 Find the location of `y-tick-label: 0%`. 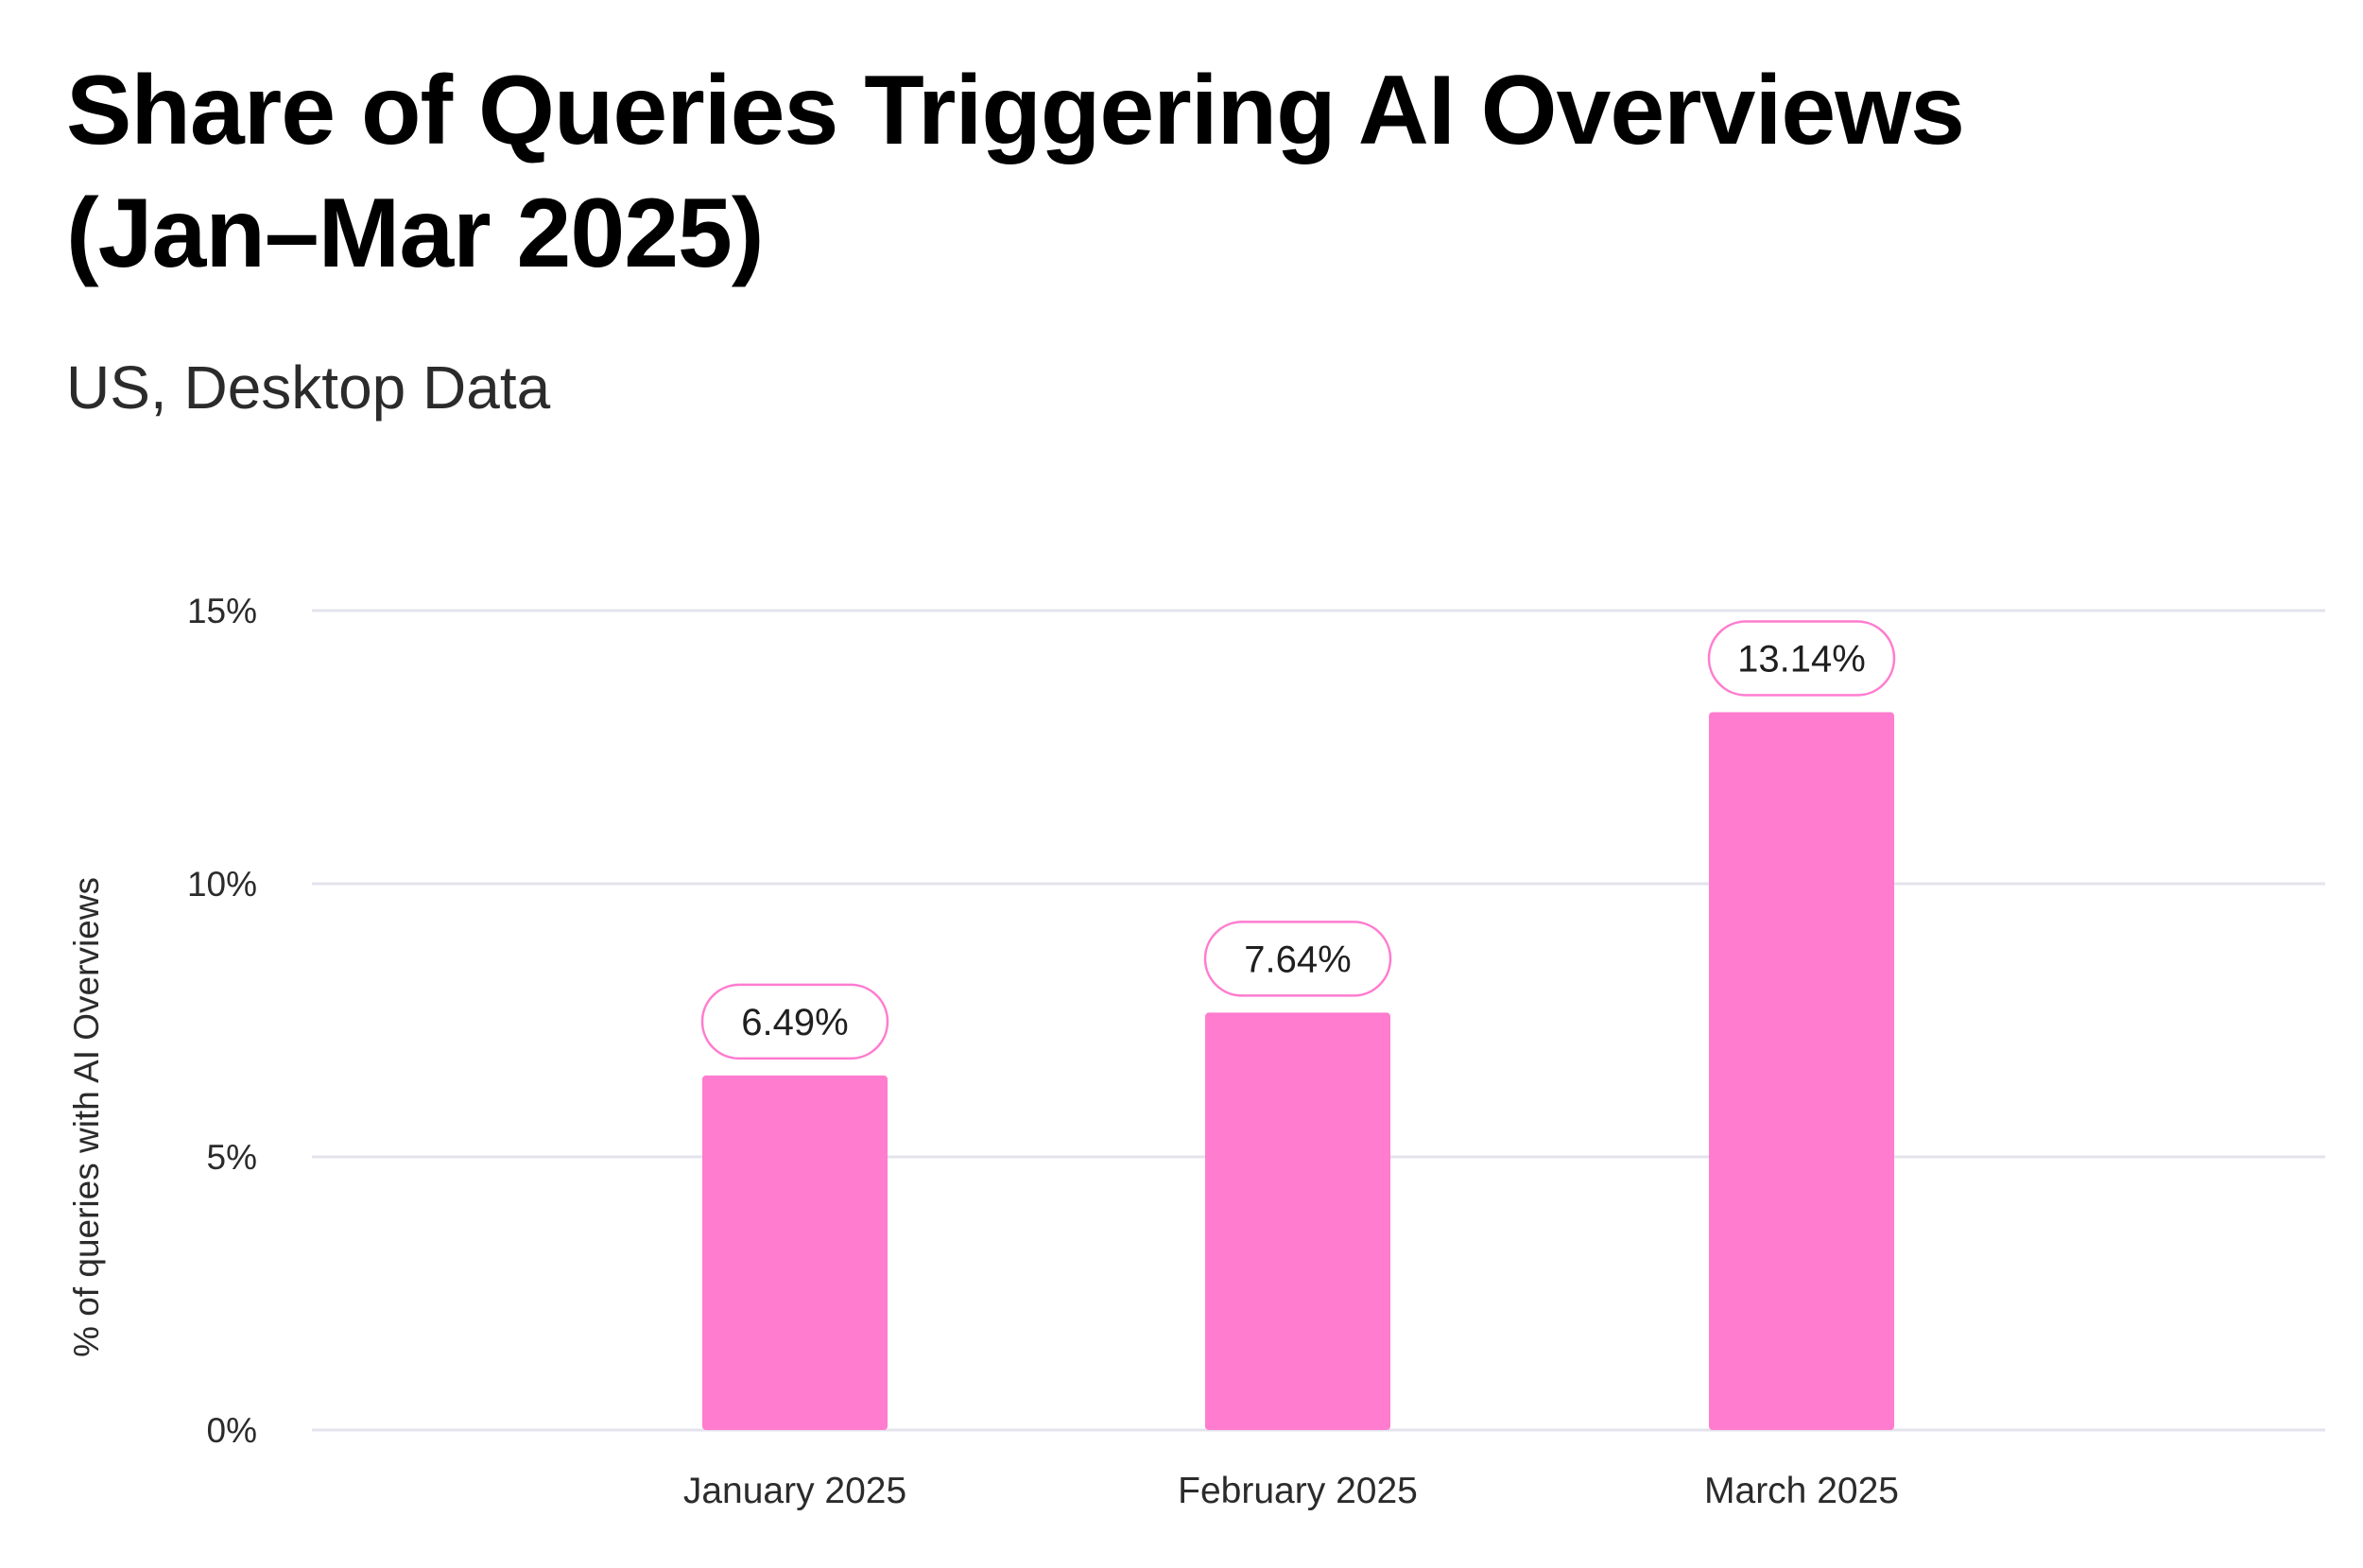

y-tick-label: 0% is located at coordinates (232, 1430).